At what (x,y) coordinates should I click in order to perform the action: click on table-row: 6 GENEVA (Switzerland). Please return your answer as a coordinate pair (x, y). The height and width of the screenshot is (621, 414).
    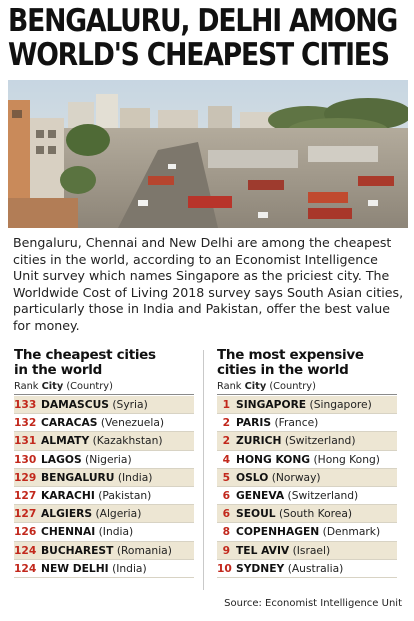
    Looking at the image, I should click on (307, 496).